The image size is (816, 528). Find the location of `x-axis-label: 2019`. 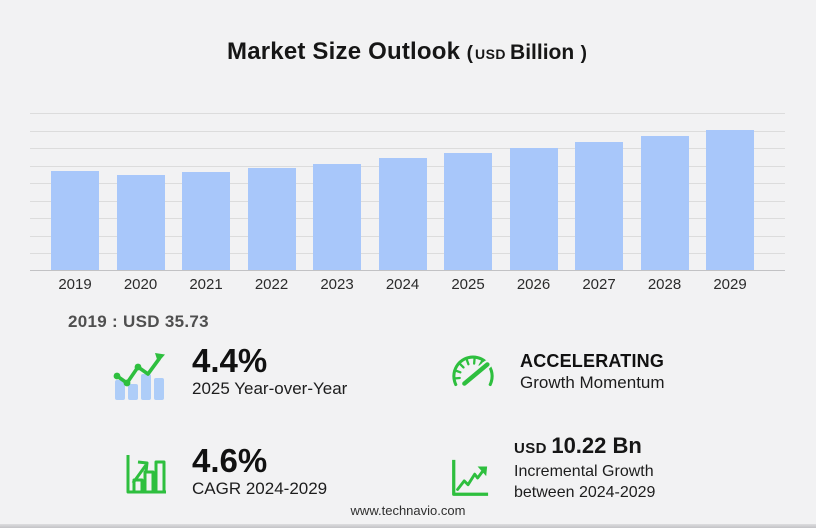

x-axis-label: 2019 is located at coordinates (75, 284).